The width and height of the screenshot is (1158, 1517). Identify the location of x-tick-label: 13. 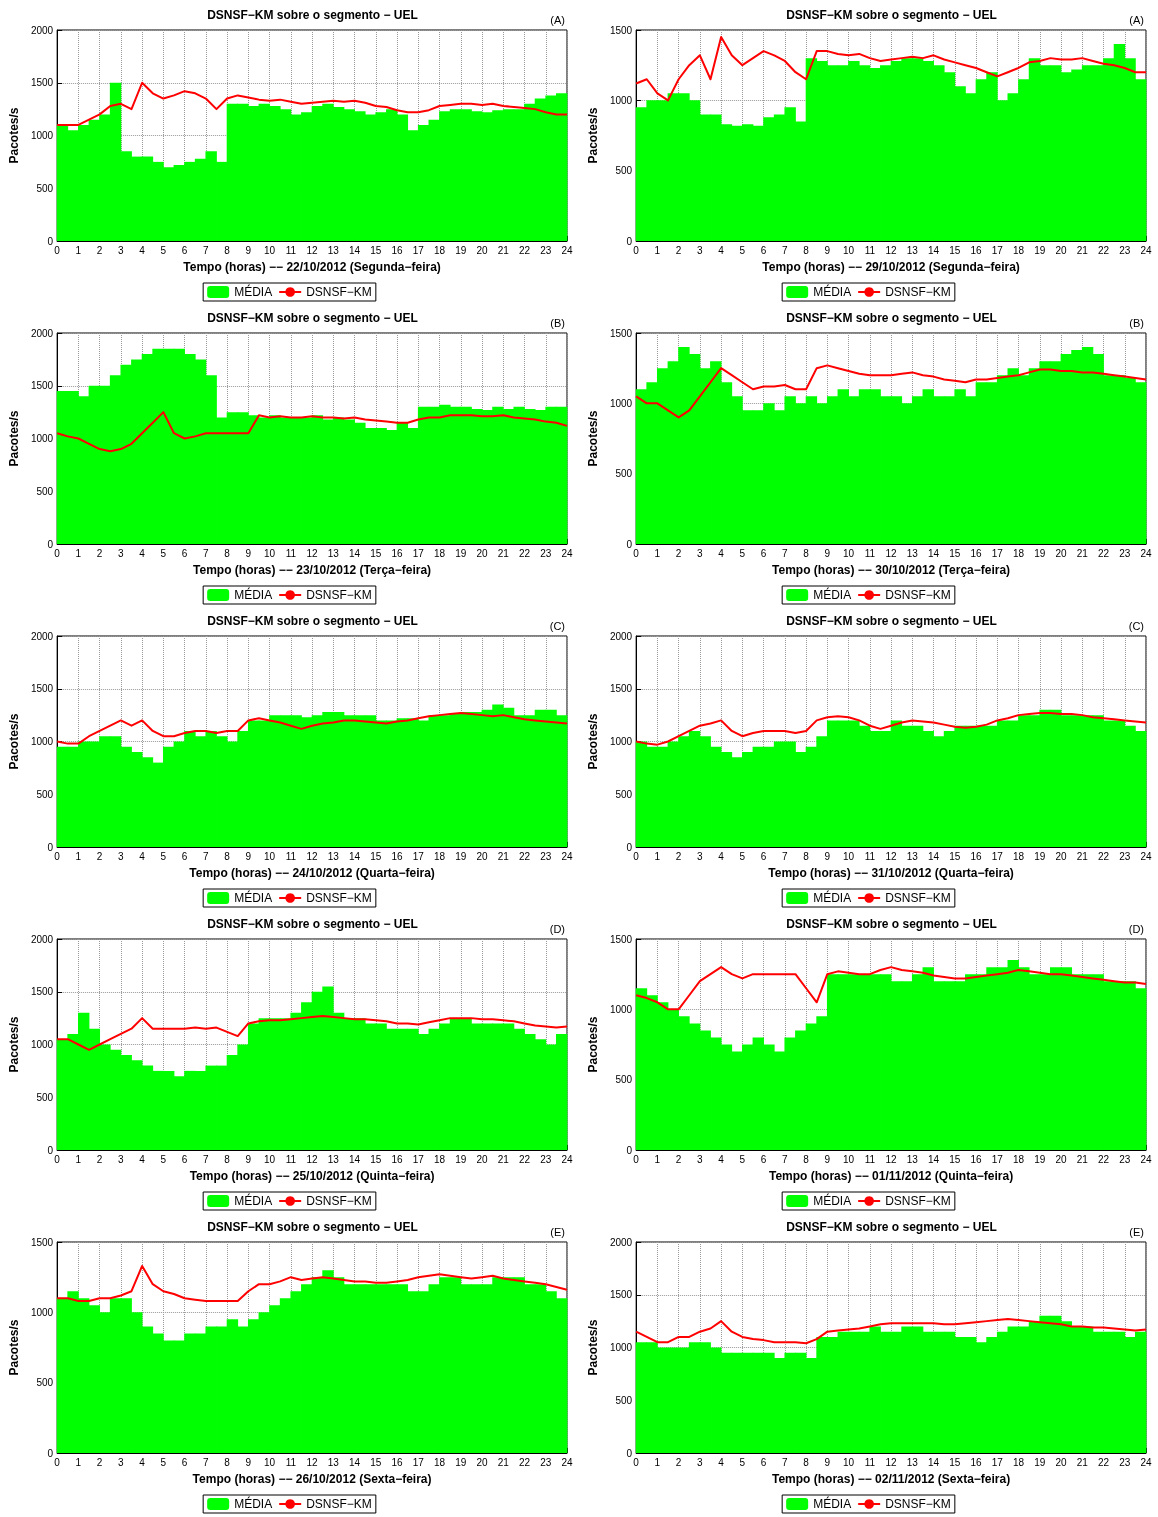
(333, 856).